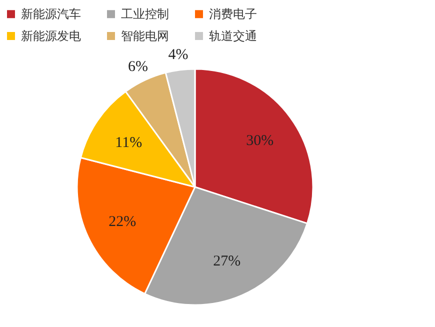 The width and height of the screenshot is (435, 327). I want to click on data-label: 11%, so click(128, 142).